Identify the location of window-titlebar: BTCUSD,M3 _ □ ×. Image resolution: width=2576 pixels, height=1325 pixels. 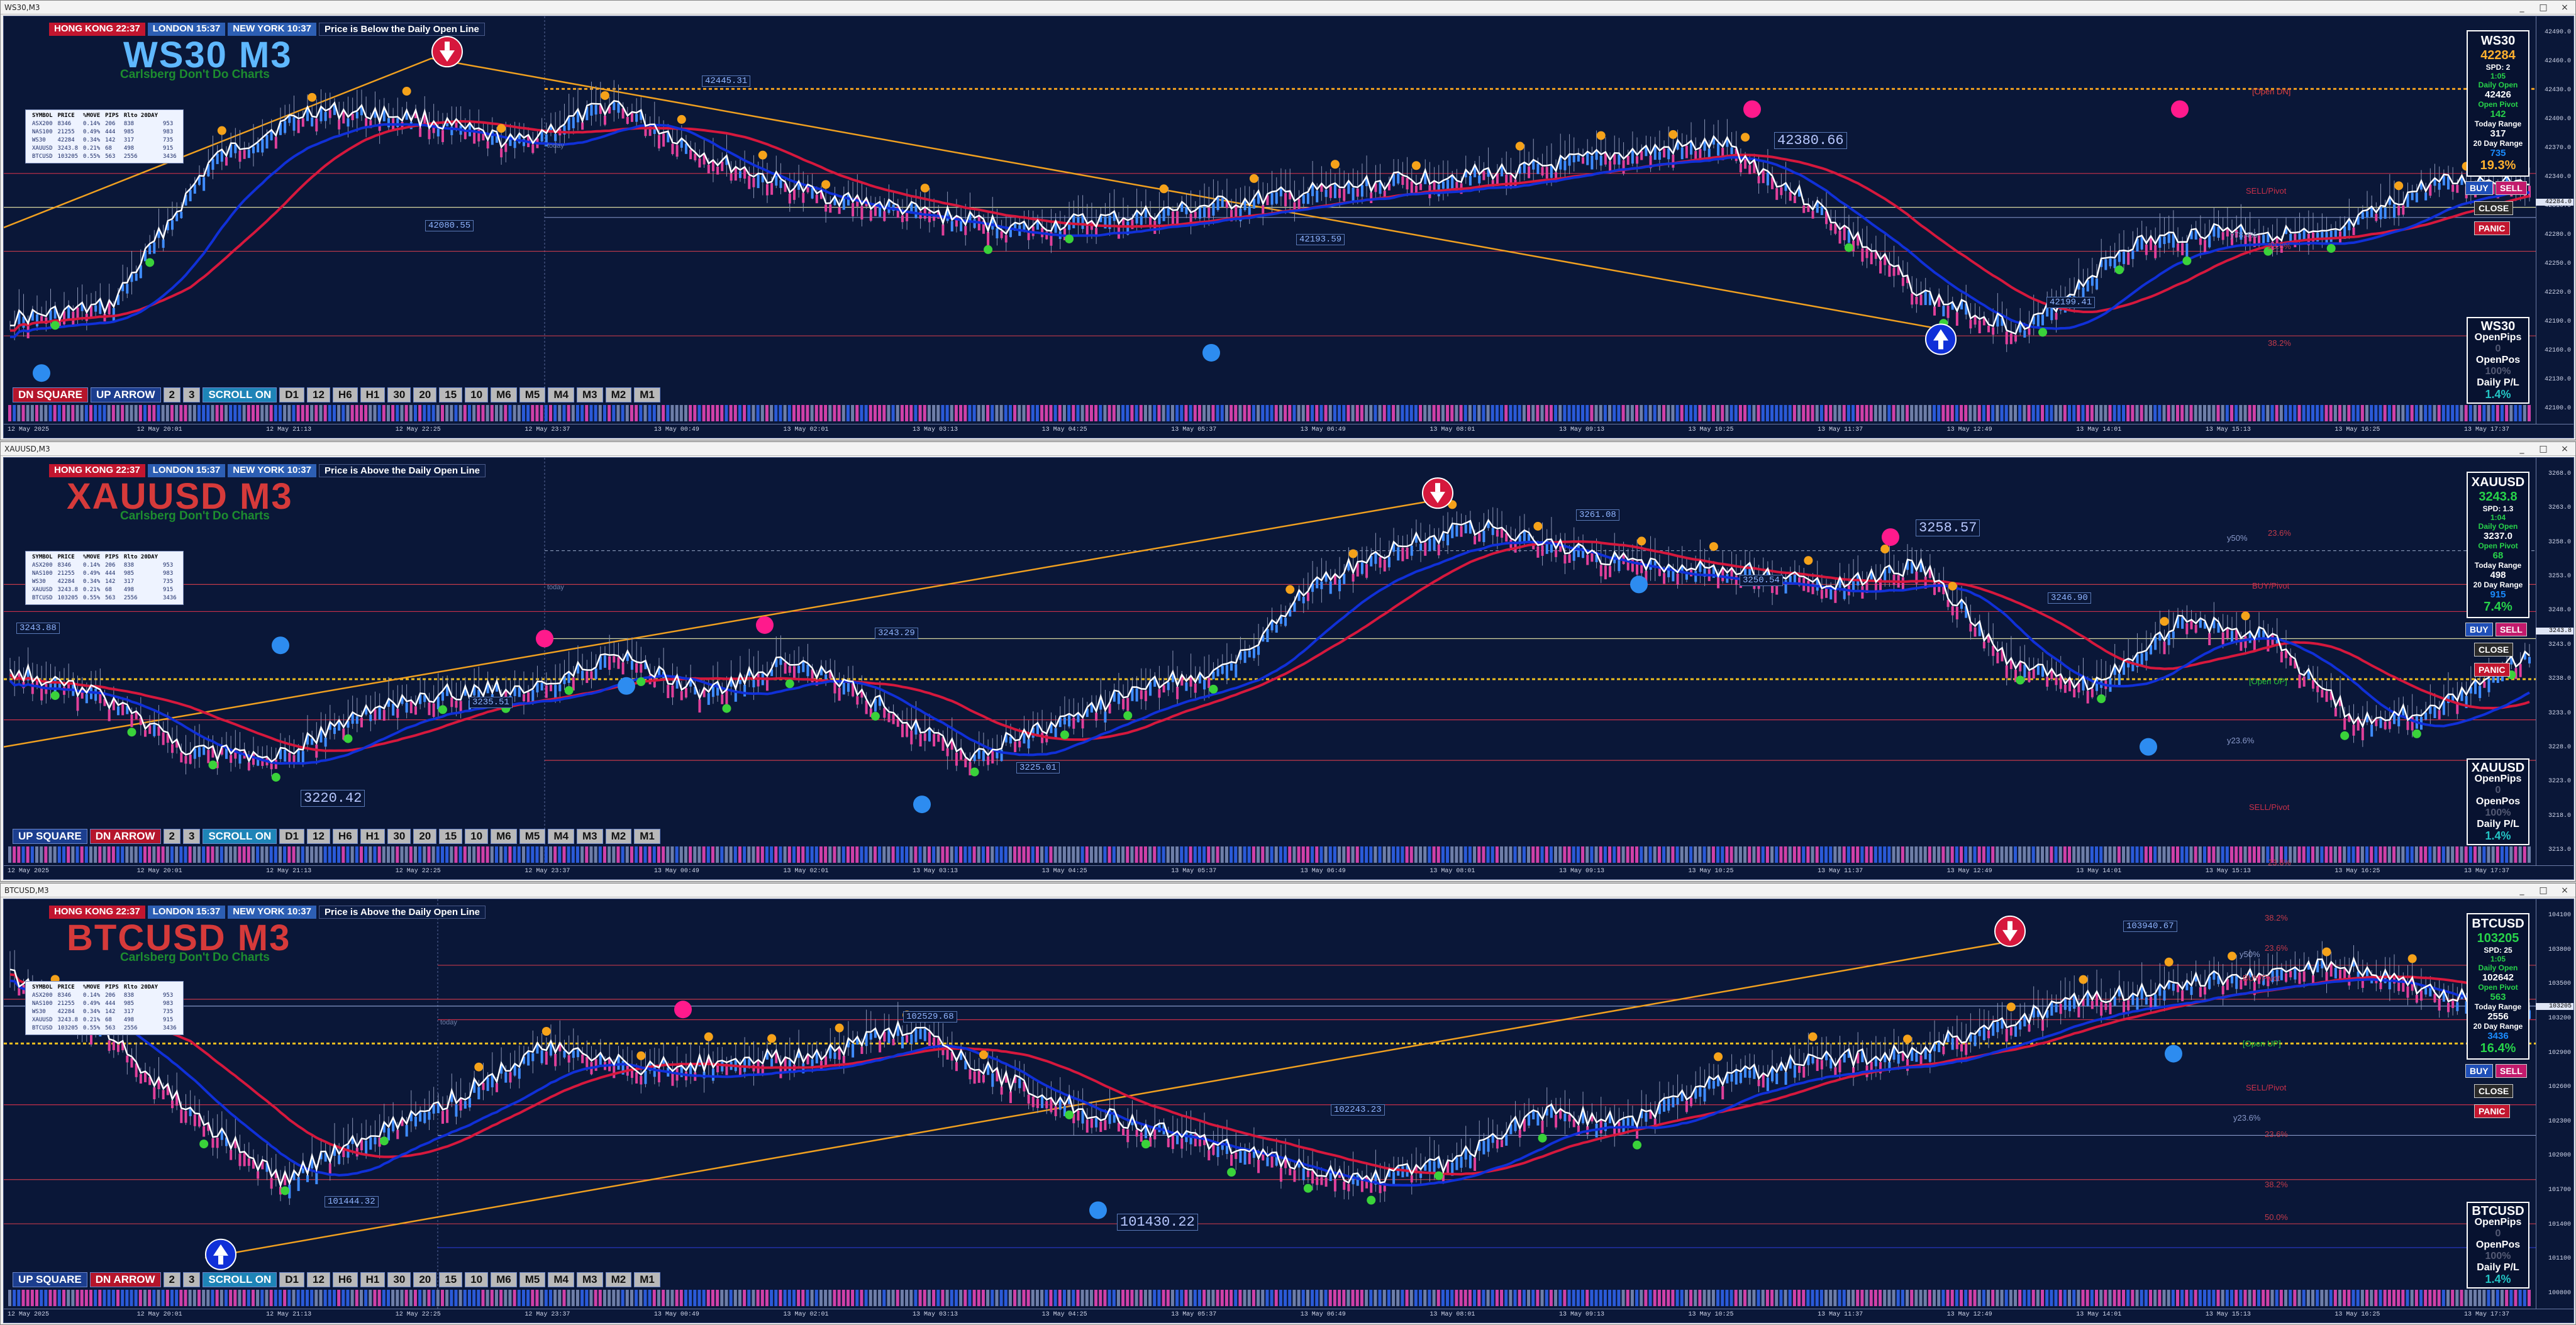
(1288, 890).